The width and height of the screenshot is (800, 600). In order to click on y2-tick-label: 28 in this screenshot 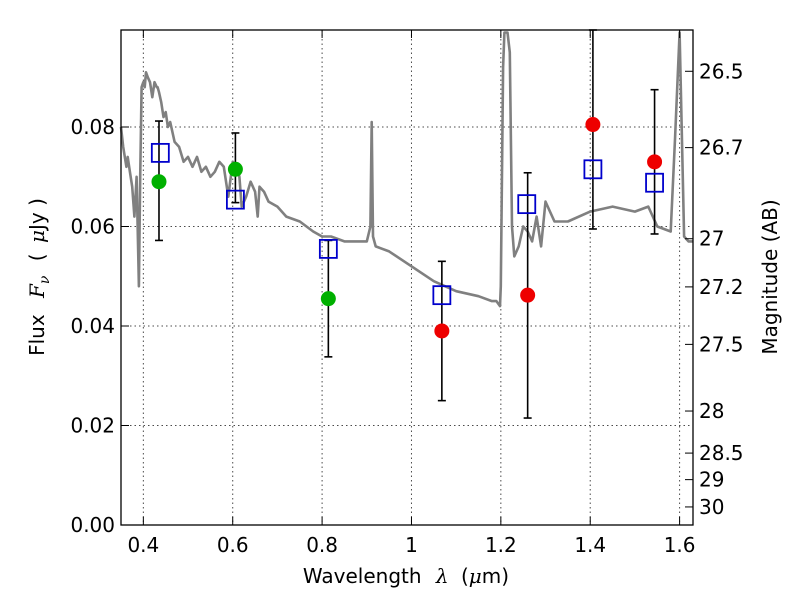, I will do `click(711, 411)`.